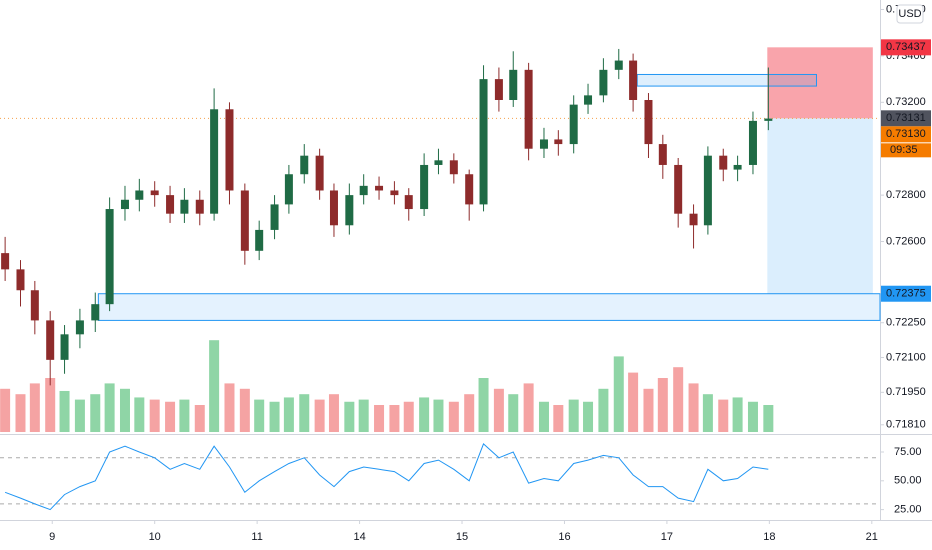 This screenshot has width=932, height=550. What do you see at coordinates (155, 537) in the screenshot?
I see `x-tick-label: 10` at bounding box center [155, 537].